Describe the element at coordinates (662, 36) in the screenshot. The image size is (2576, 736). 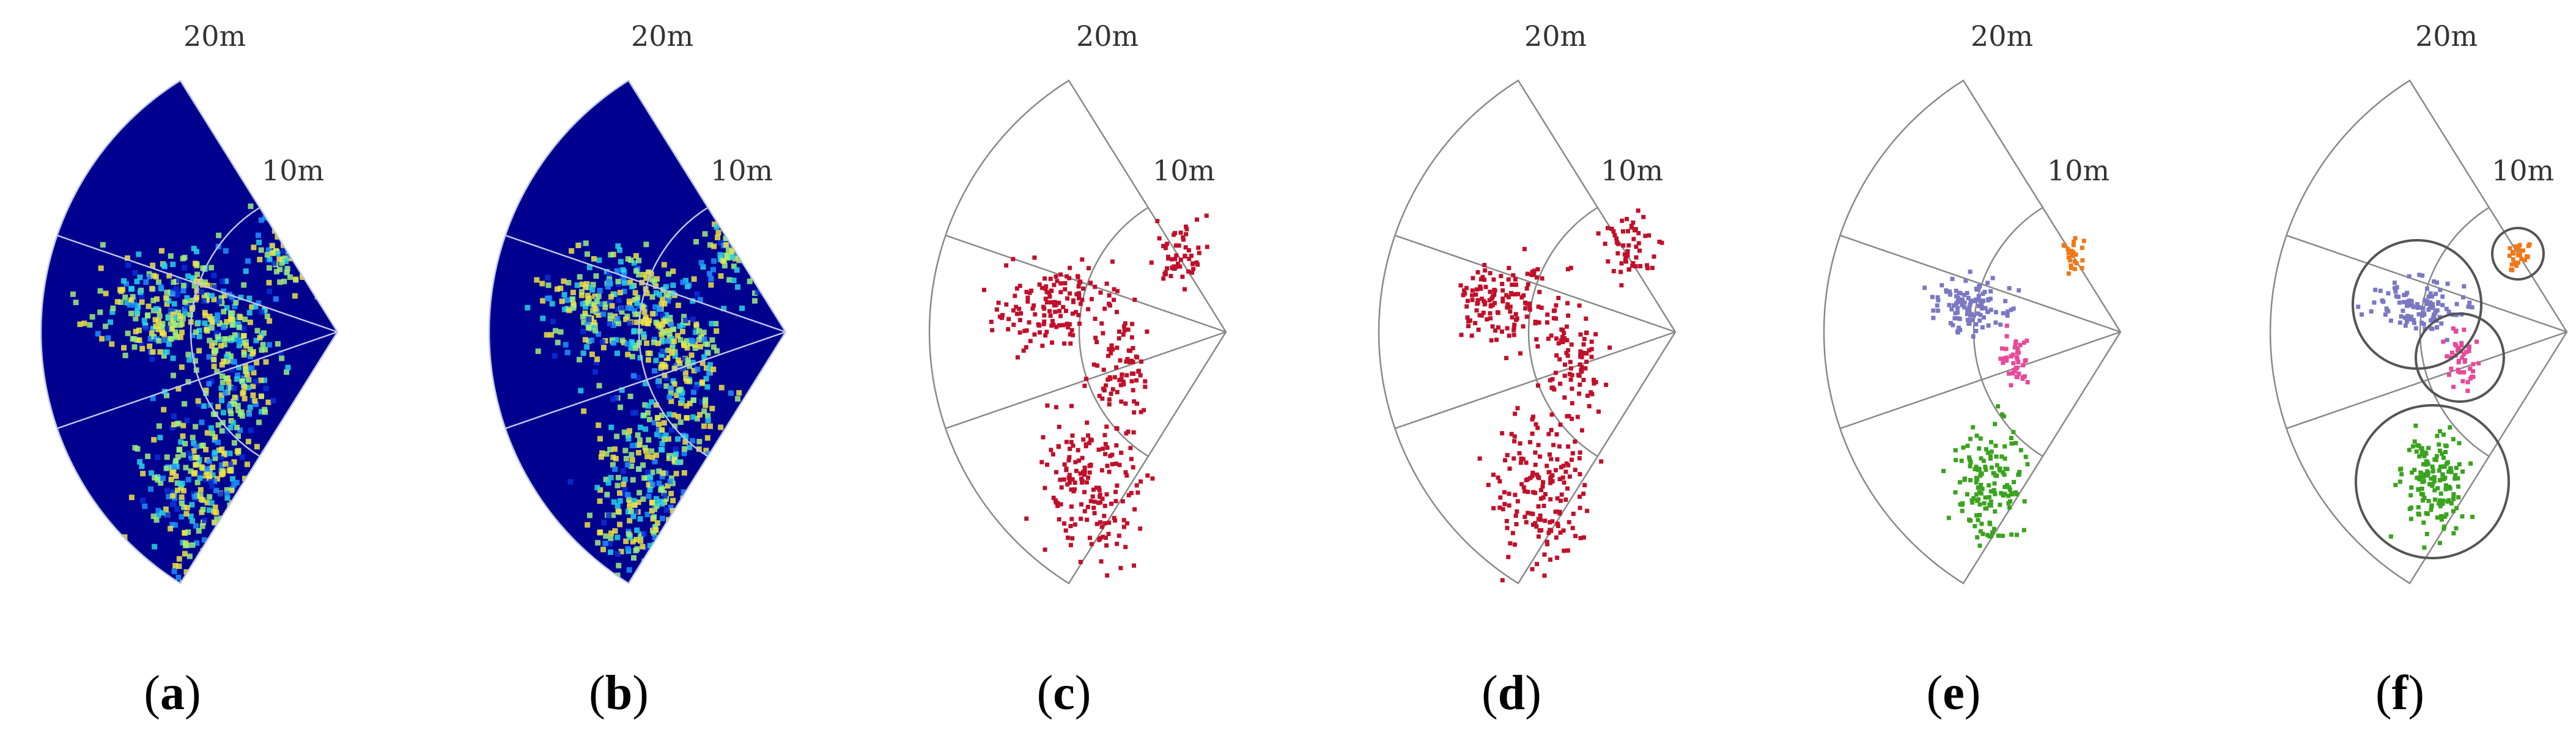
I see `range-label-20m-b: 20m` at that location.